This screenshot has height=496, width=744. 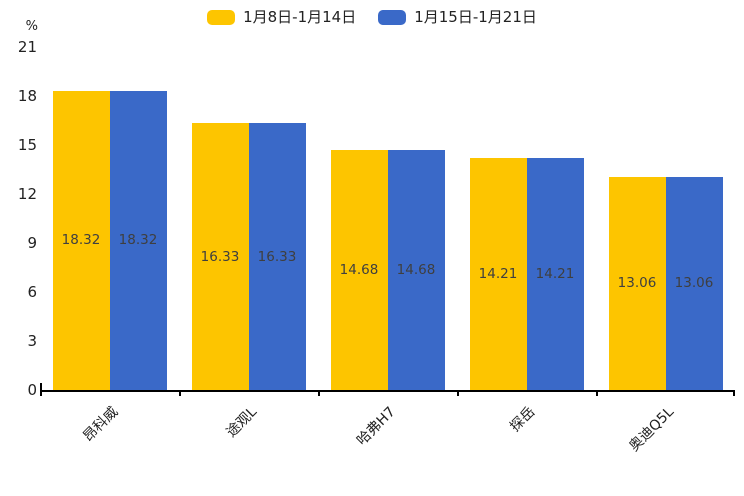 I want to click on bar-group: 13.06 13.06, so click(x=665, y=283).